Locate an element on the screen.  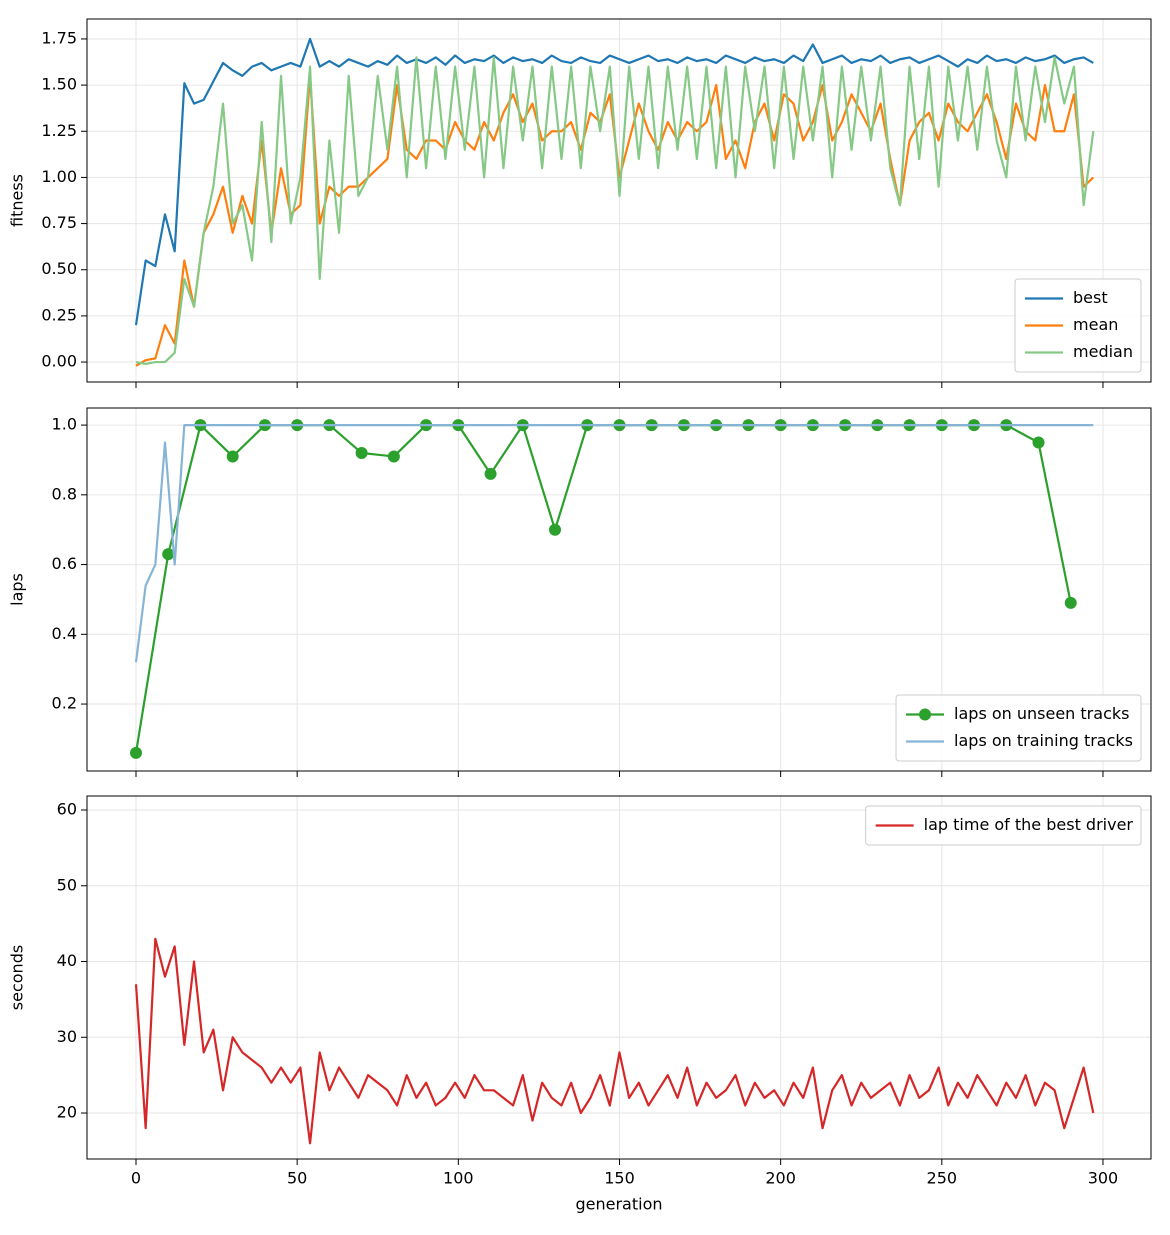
y-tick-label: 0.75 is located at coordinates (59, 222).